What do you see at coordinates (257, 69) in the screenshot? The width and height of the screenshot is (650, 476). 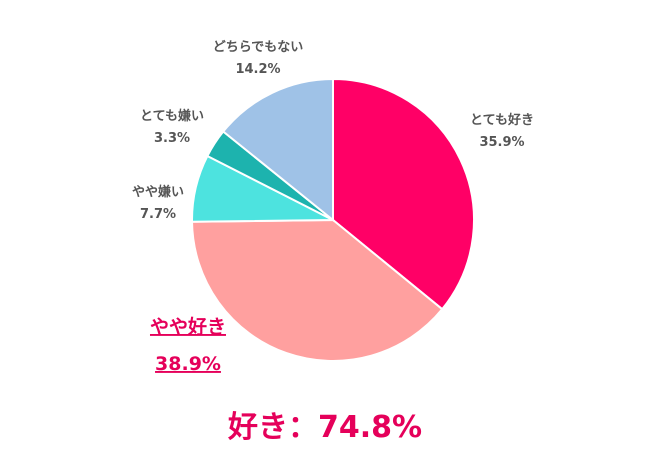 I see `slice-value-label: 14.2%` at bounding box center [257, 69].